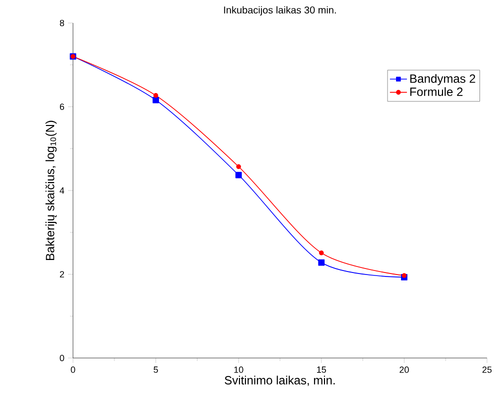  Describe the element at coordinates (436, 91) in the screenshot. I see `legend-label: Formule 2` at that location.